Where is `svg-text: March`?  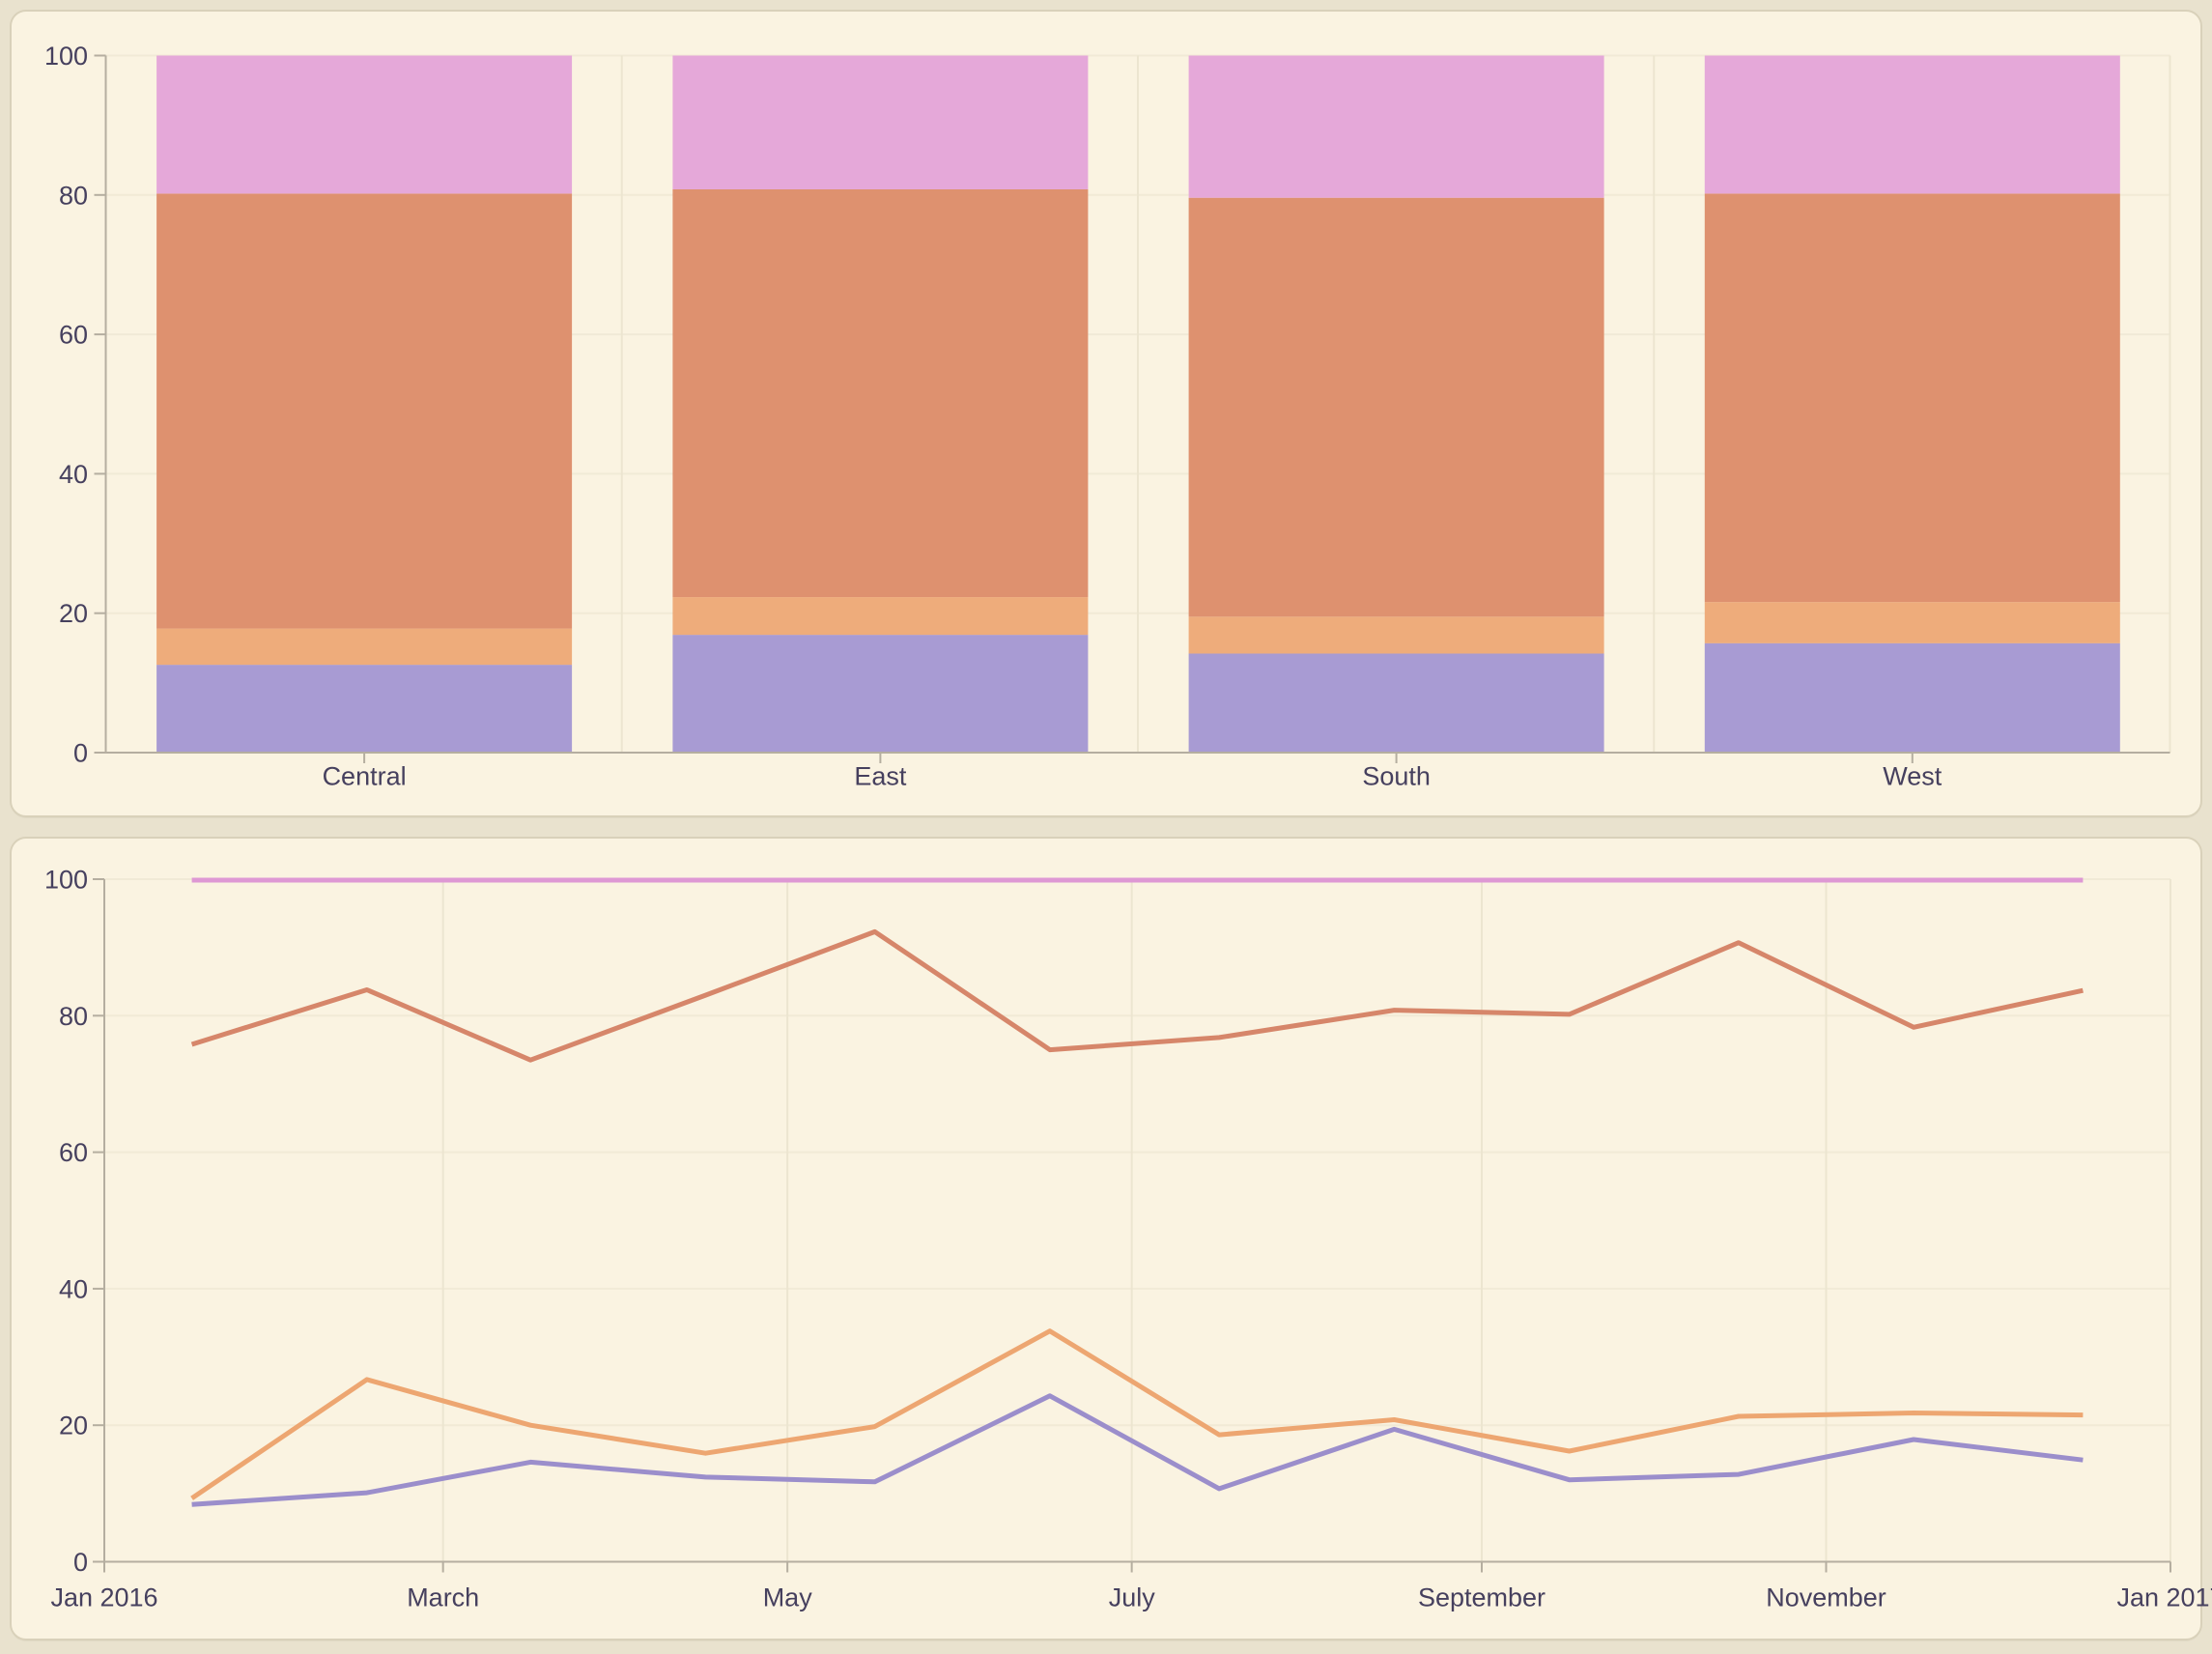
svg-text: March is located at coordinates (443, 1597).